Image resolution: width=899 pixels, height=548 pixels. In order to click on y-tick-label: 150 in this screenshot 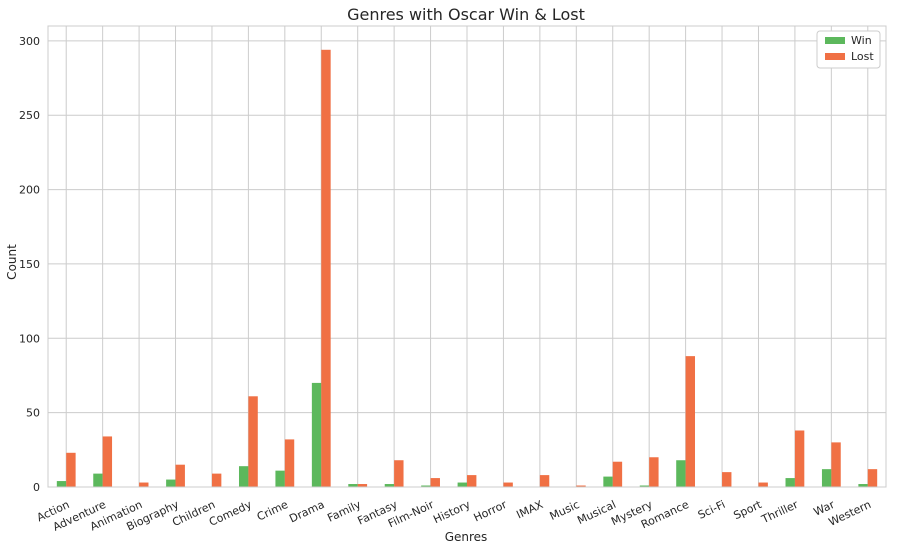, I will do `click(29, 264)`.